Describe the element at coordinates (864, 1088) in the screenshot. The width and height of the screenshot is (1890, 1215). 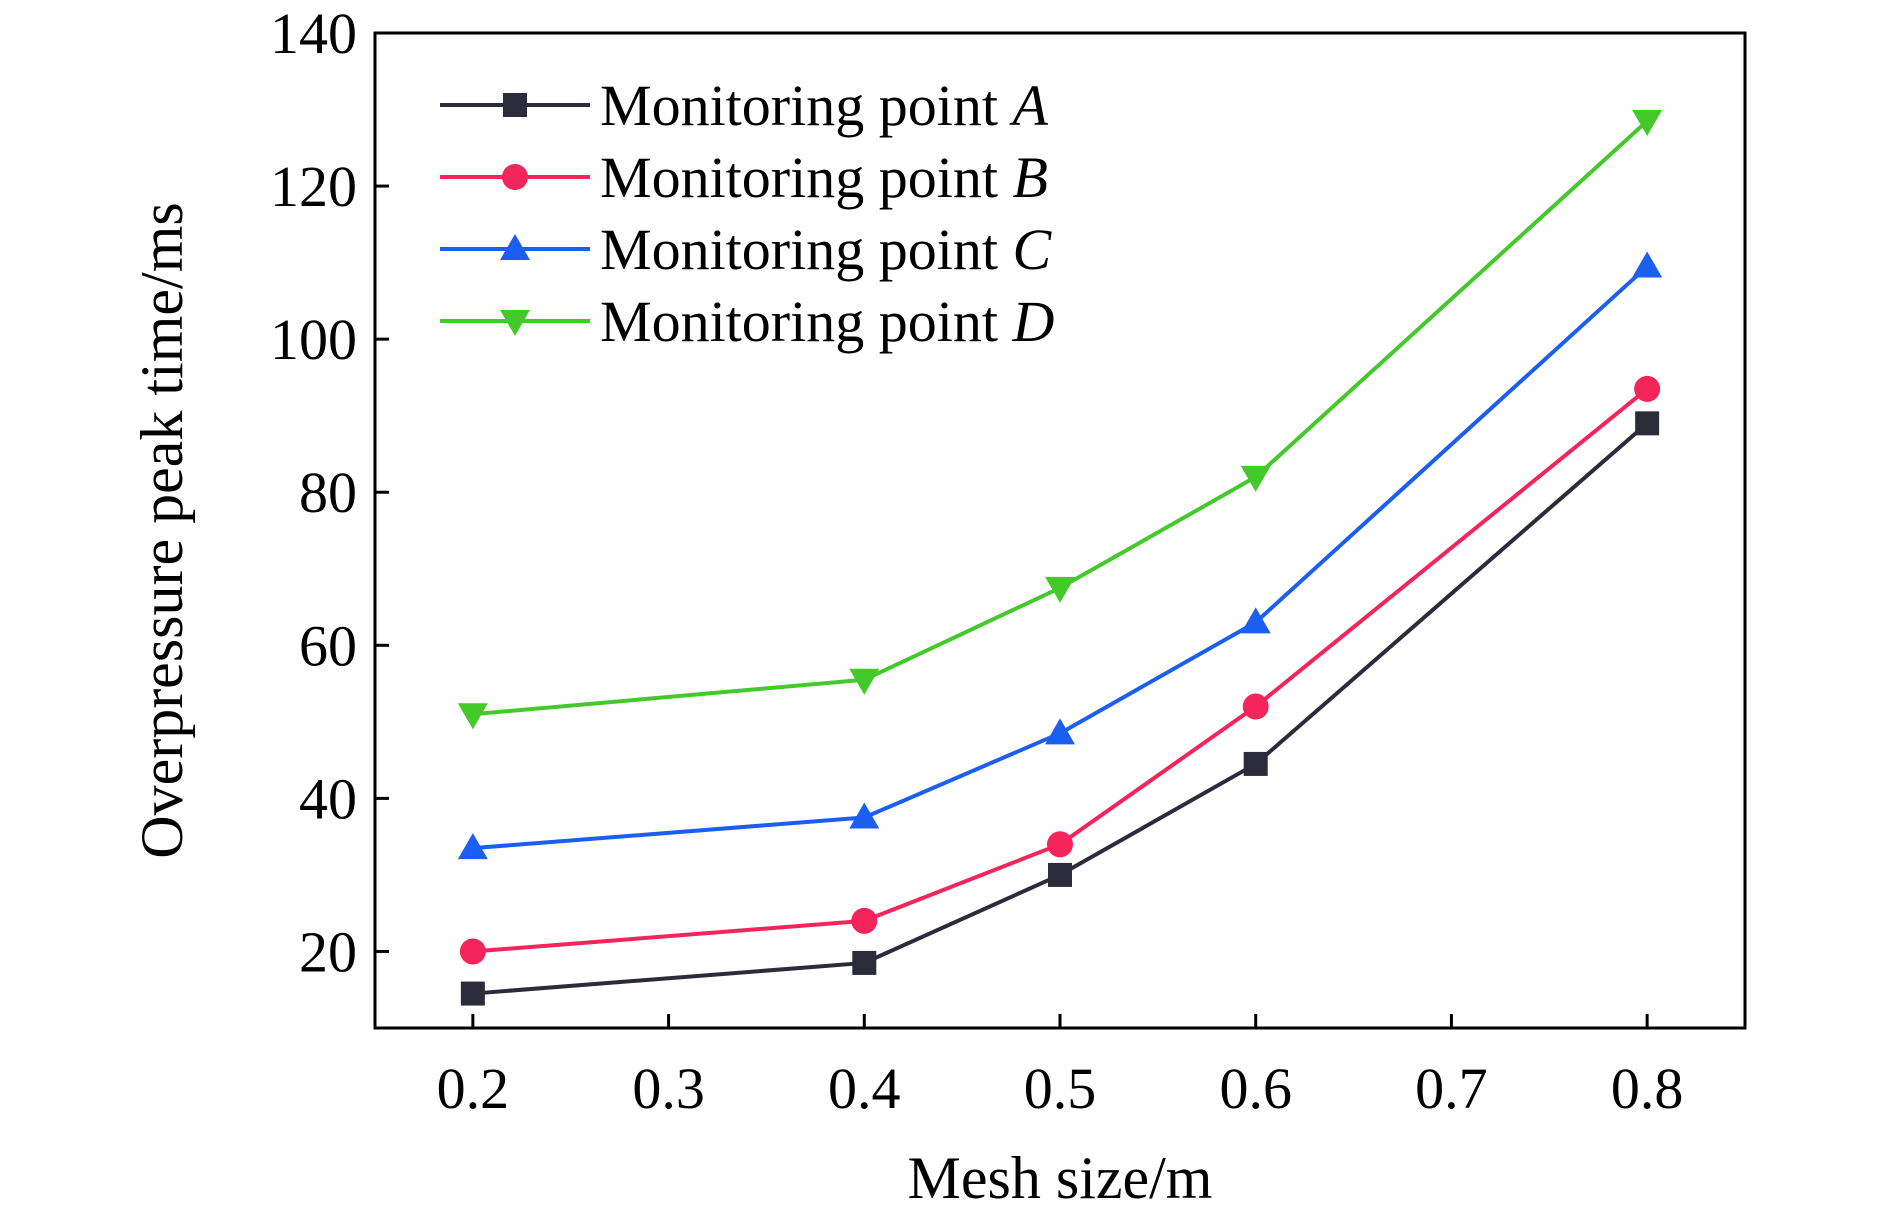
I see `x-tick-label: 0.4` at that location.